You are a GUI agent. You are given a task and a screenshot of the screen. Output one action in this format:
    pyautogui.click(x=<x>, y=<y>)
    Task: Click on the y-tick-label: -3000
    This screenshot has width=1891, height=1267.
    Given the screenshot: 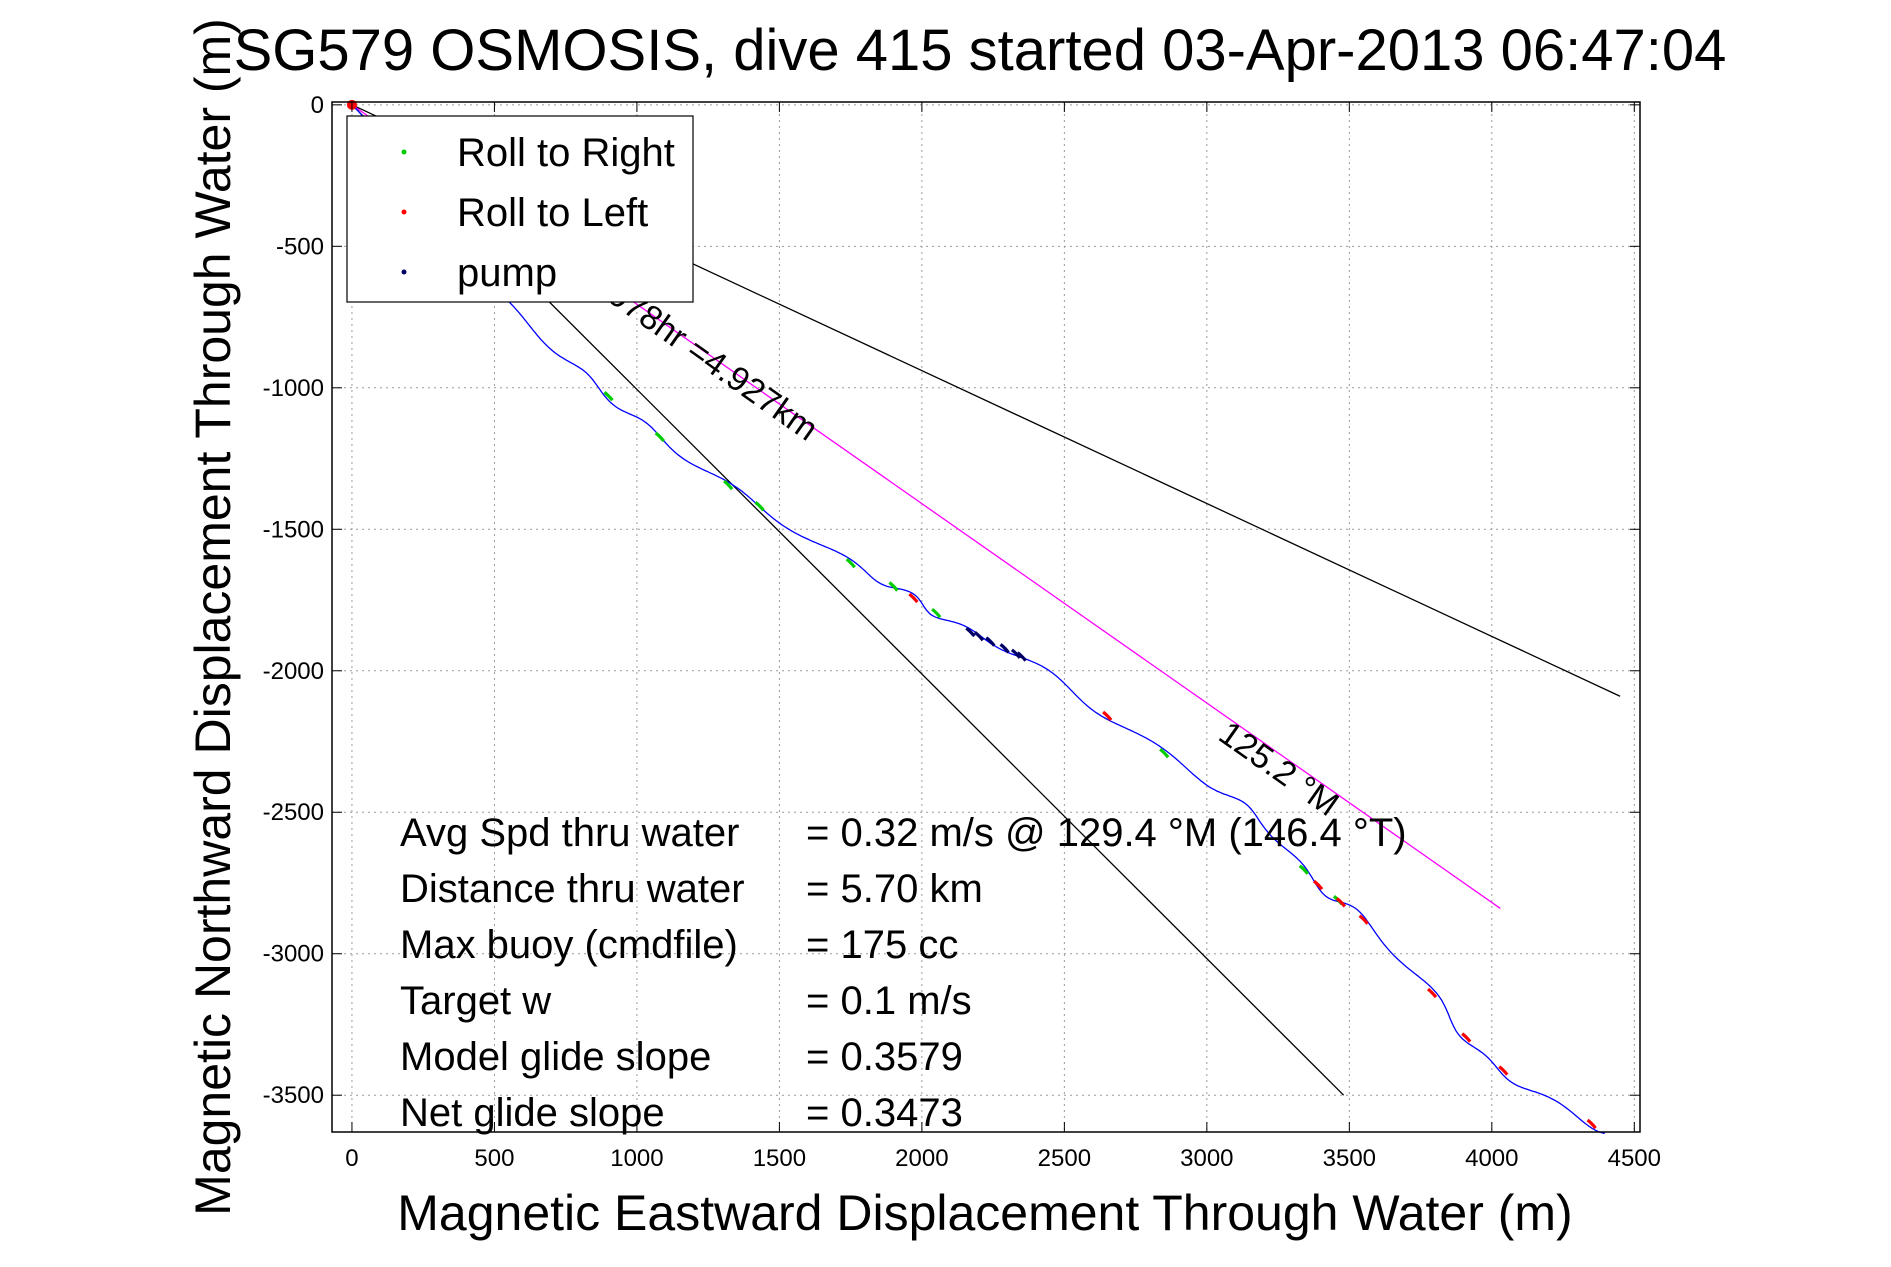 What is the action you would take?
    pyautogui.click(x=293, y=954)
    